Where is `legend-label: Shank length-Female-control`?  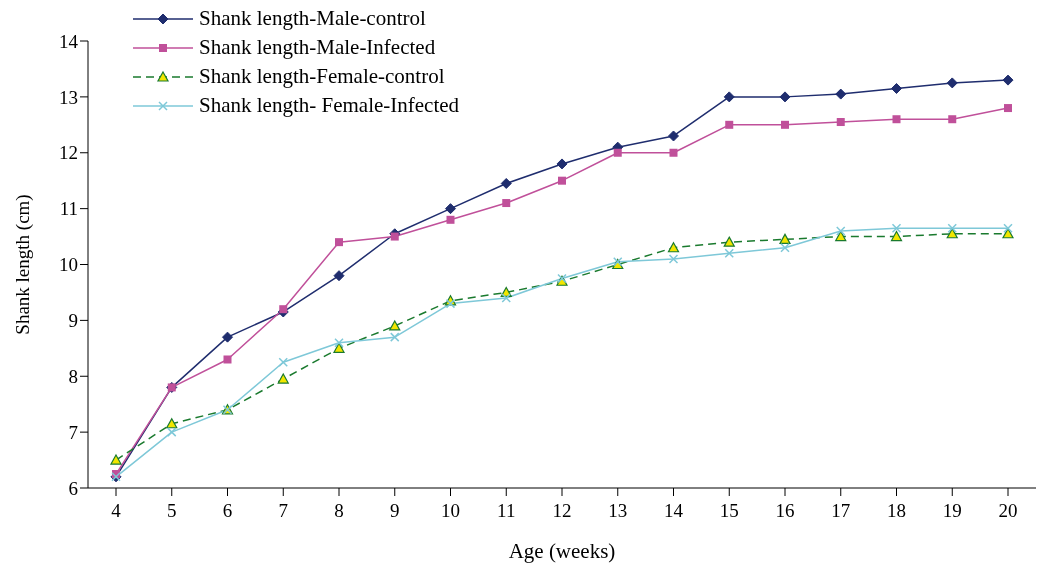 legend-label: Shank length-Female-control is located at coordinates (322, 76).